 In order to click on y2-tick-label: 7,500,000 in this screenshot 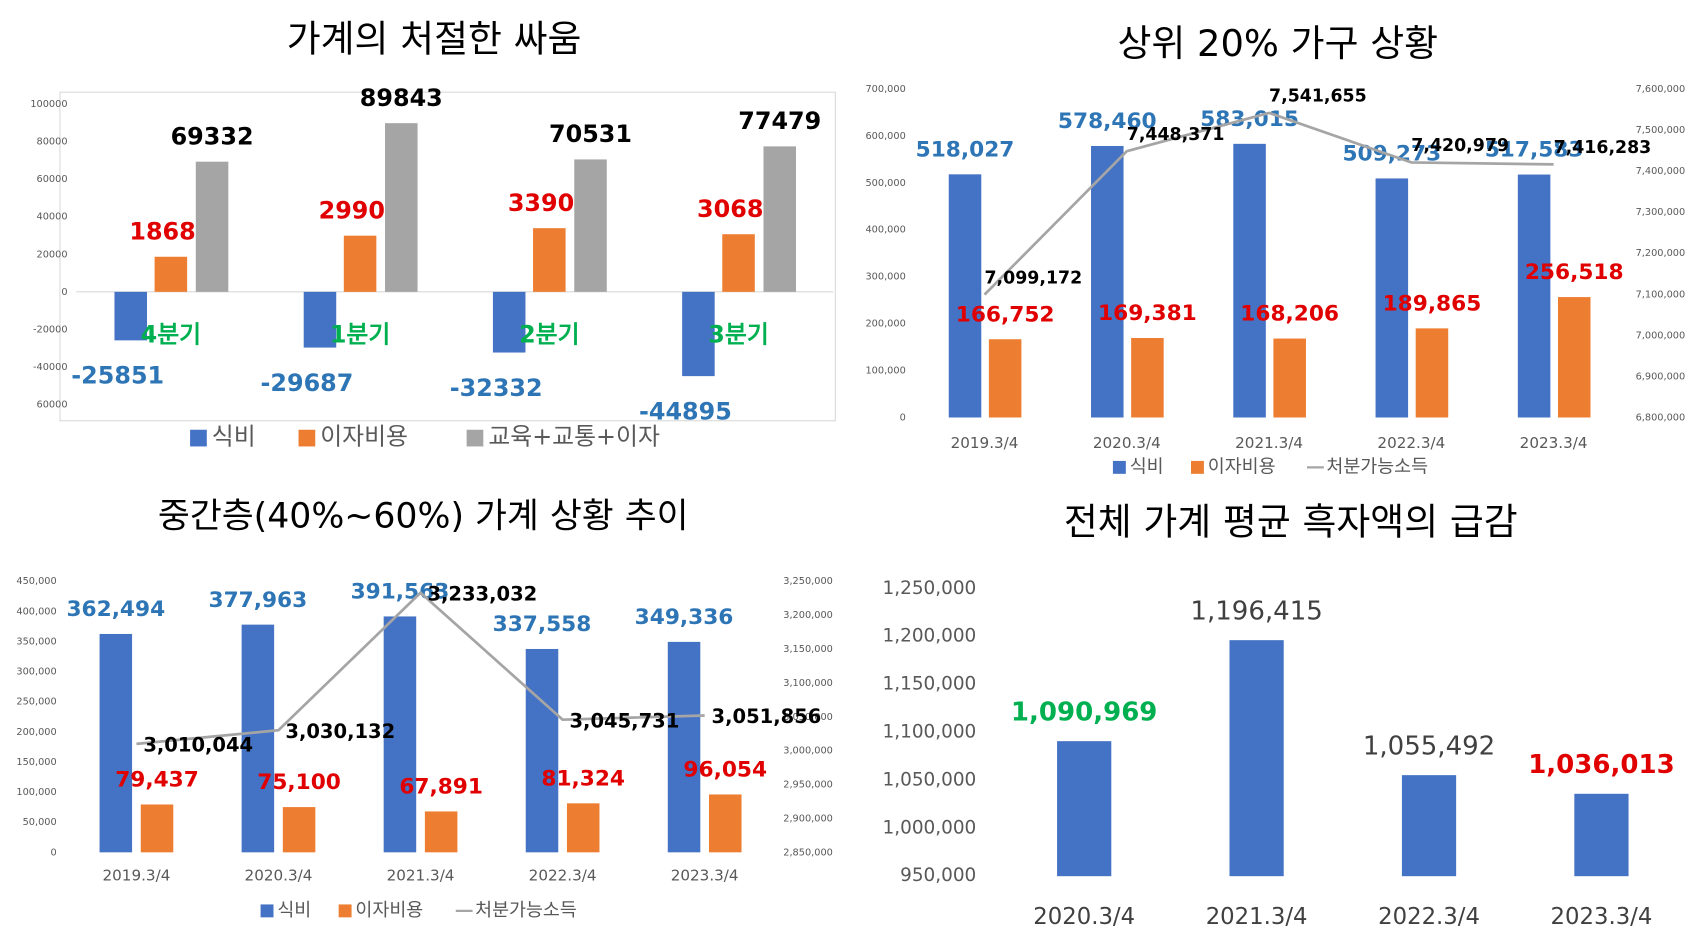, I will do `click(1661, 130)`.